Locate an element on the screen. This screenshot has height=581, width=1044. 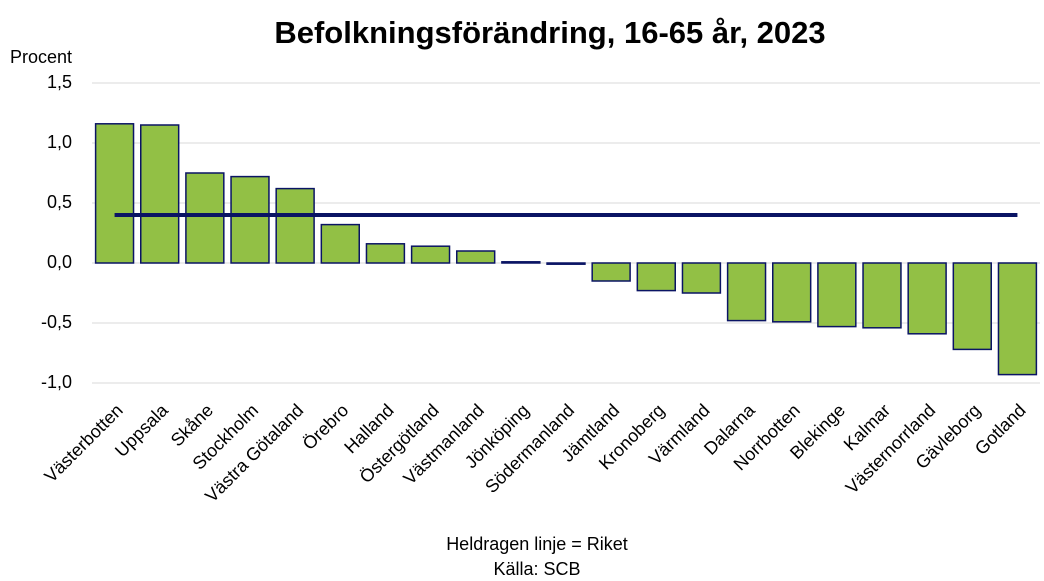
y-tick-label: 0,0 is located at coordinates (59, 262).